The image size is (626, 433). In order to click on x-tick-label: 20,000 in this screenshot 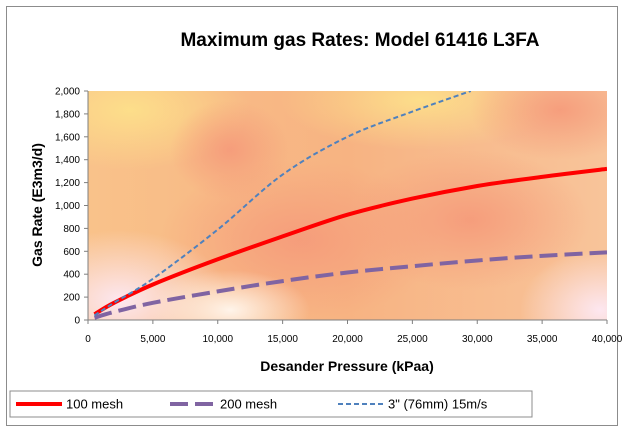, I will do `click(347, 339)`.